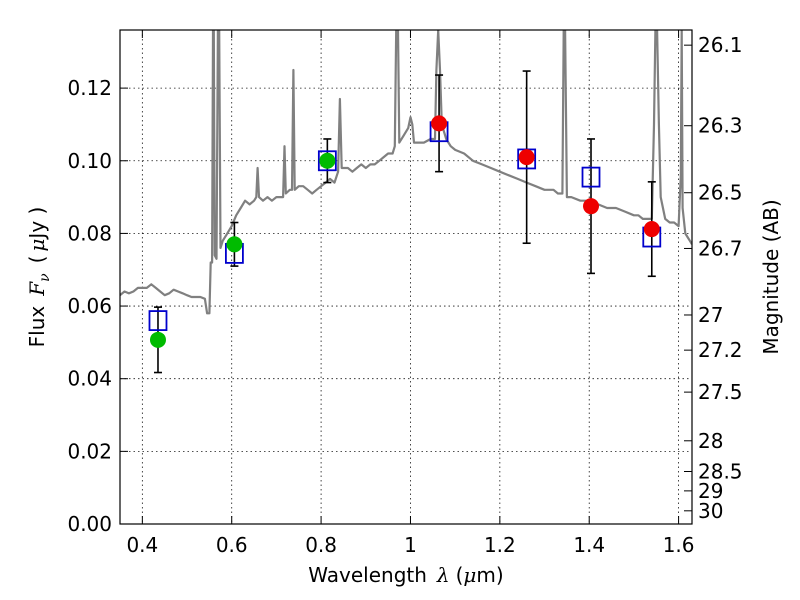 This screenshot has width=800, height=600. What do you see at coordinates (89, 233) in the screenshot?
I see `y-tick-label: 0.08` at bounding box center [89, 233].